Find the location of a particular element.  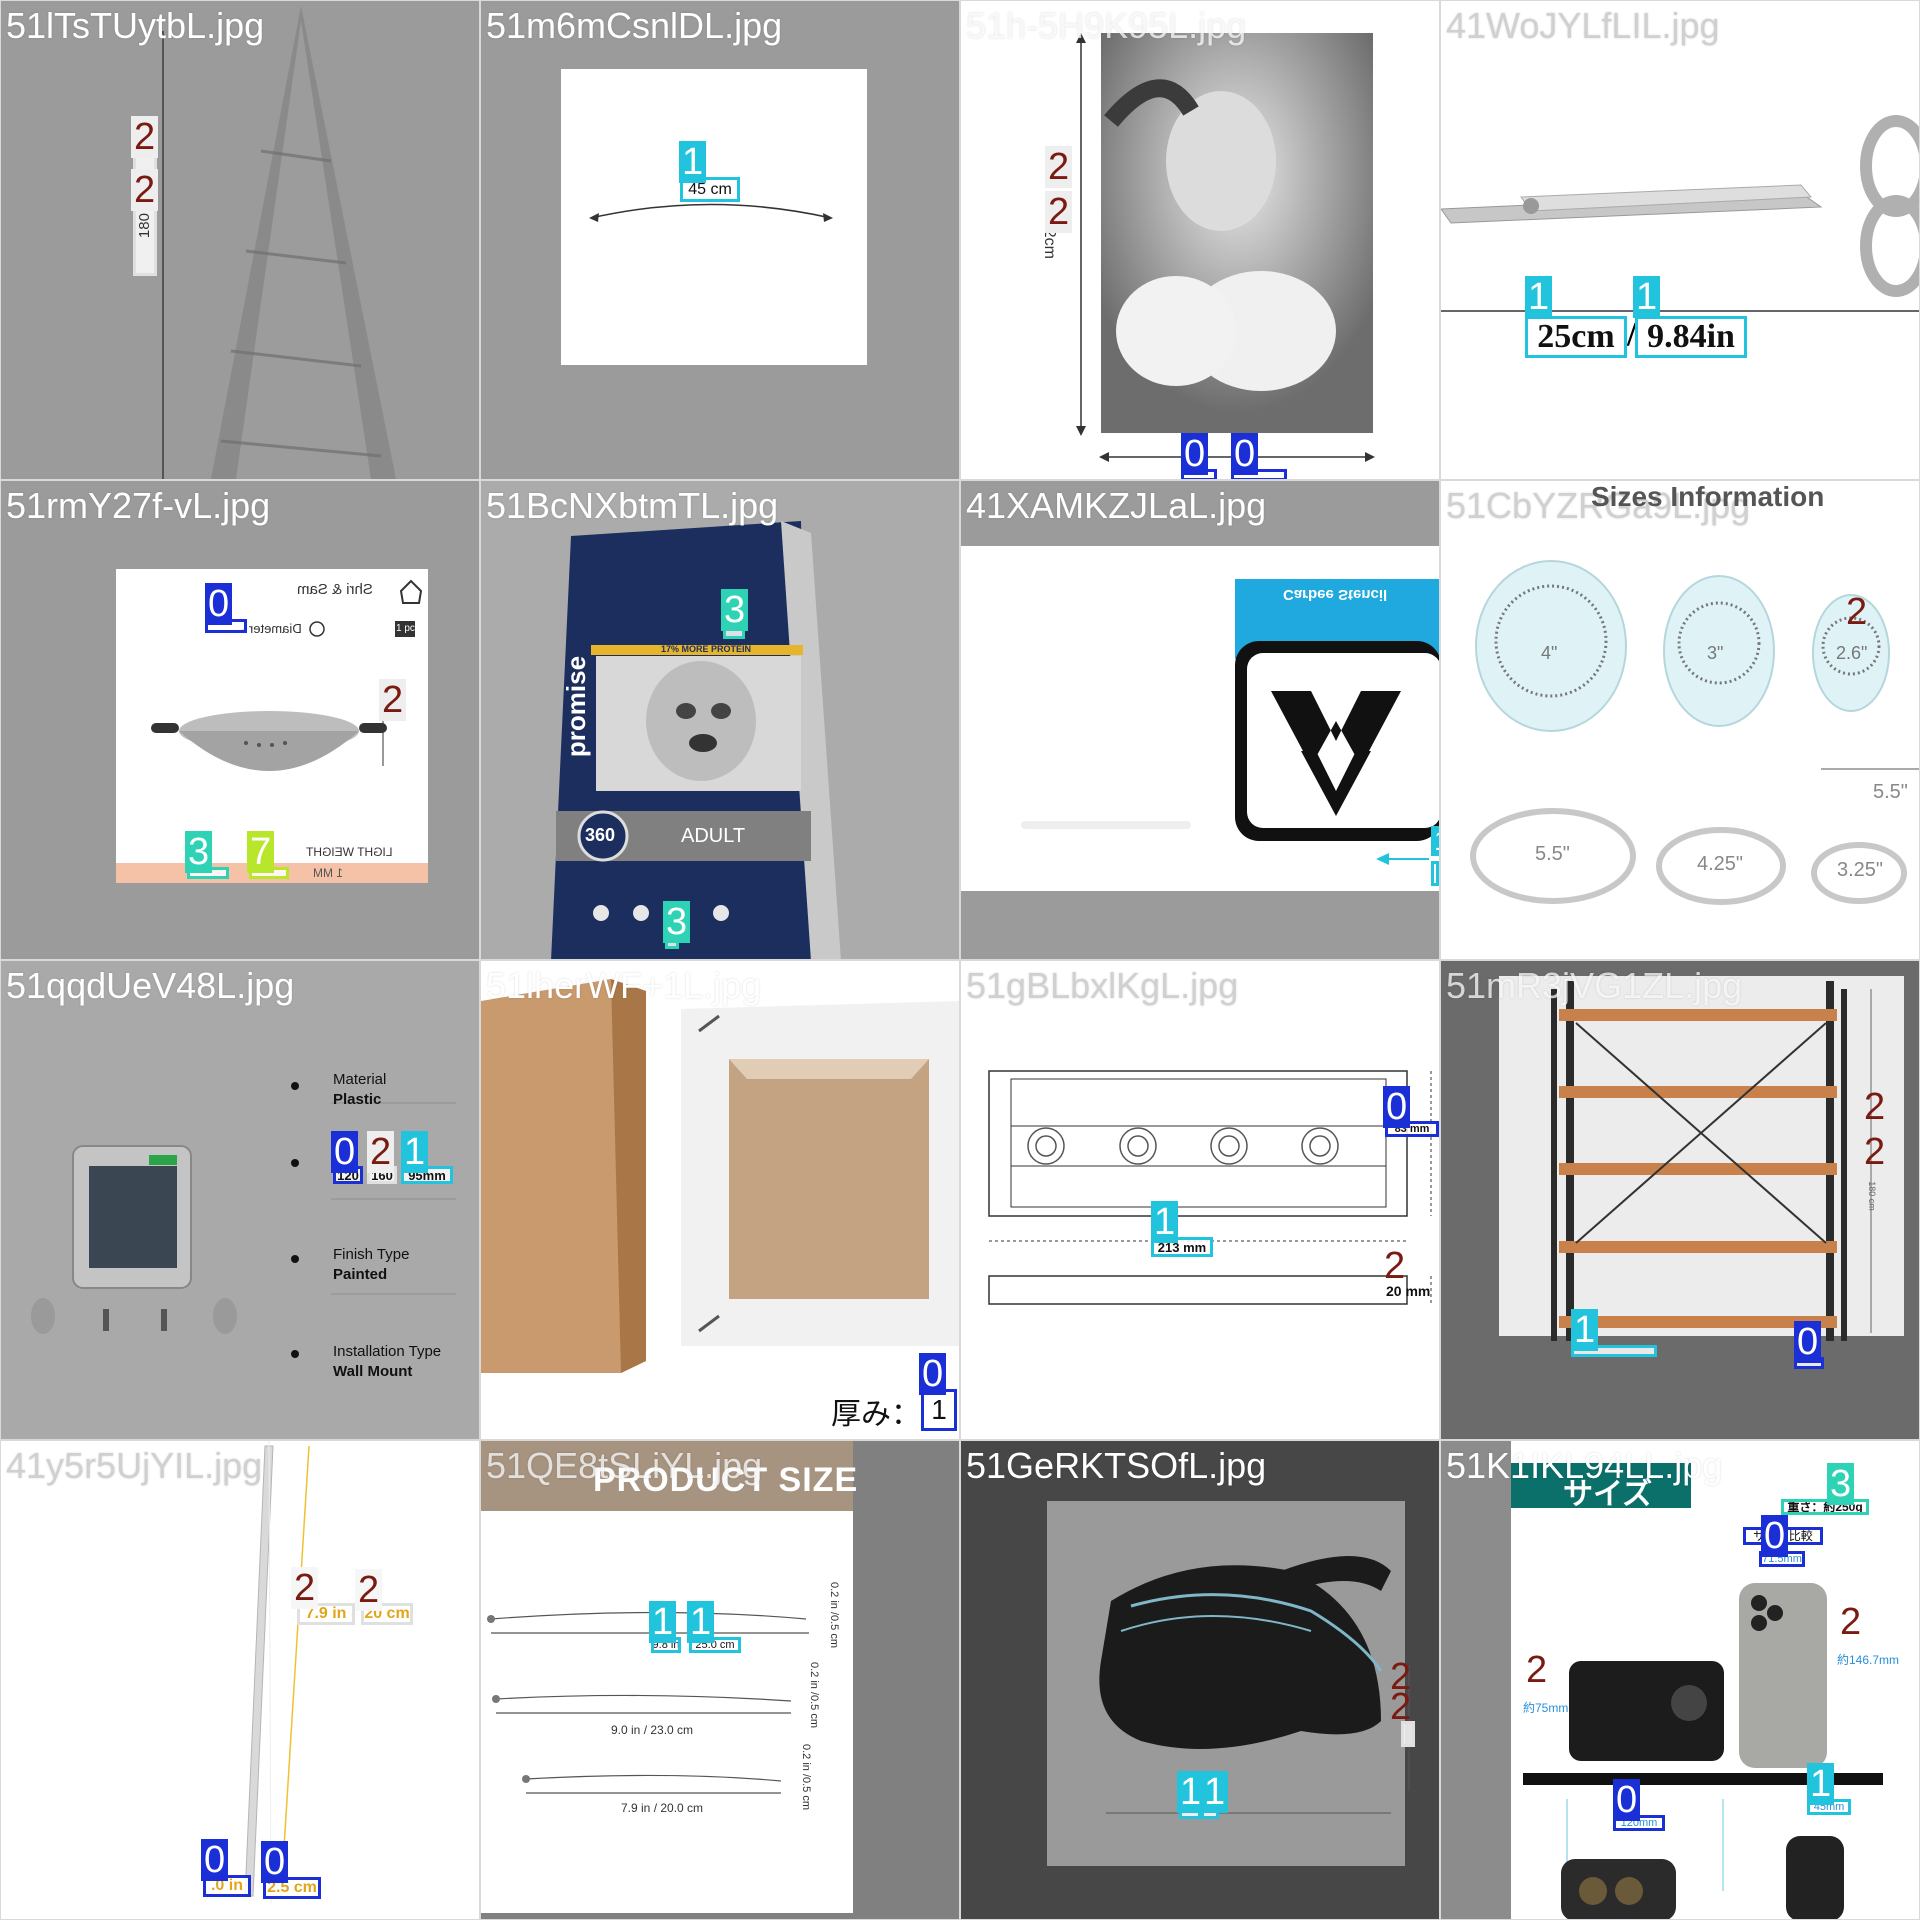

size-text: 4.25" is located at coordinates (1720, 864).